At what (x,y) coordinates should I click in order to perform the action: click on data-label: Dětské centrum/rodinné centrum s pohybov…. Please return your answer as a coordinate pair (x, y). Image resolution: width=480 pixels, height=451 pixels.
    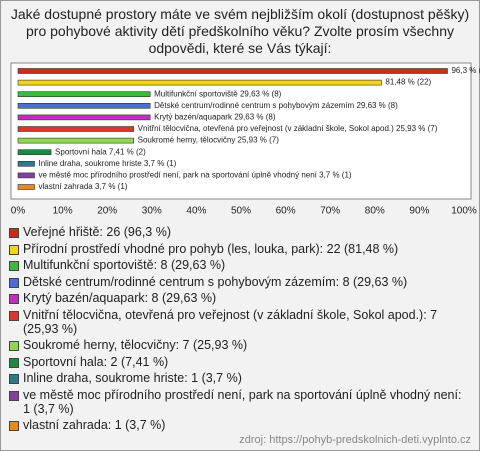
    Looking at the image, I should click on (276, 105).